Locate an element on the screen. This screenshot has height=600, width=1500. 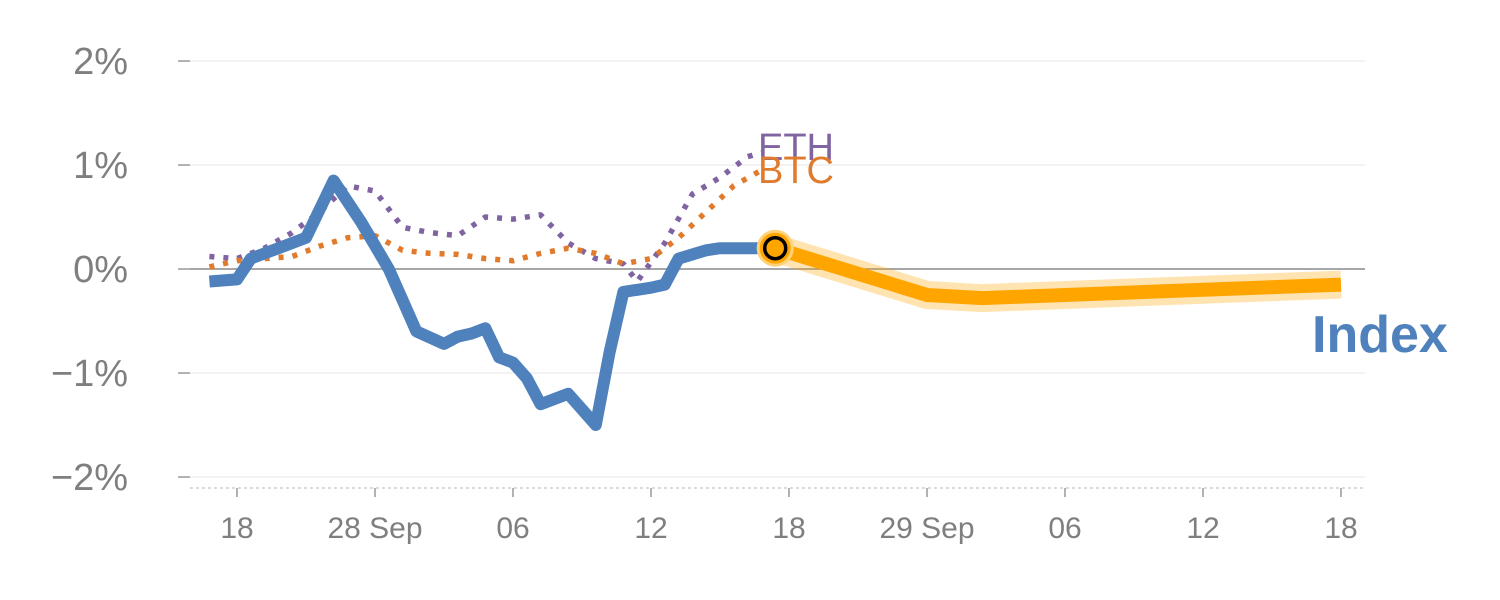
x-tick-label: 29 Sep is located at coordinates (926, 528).